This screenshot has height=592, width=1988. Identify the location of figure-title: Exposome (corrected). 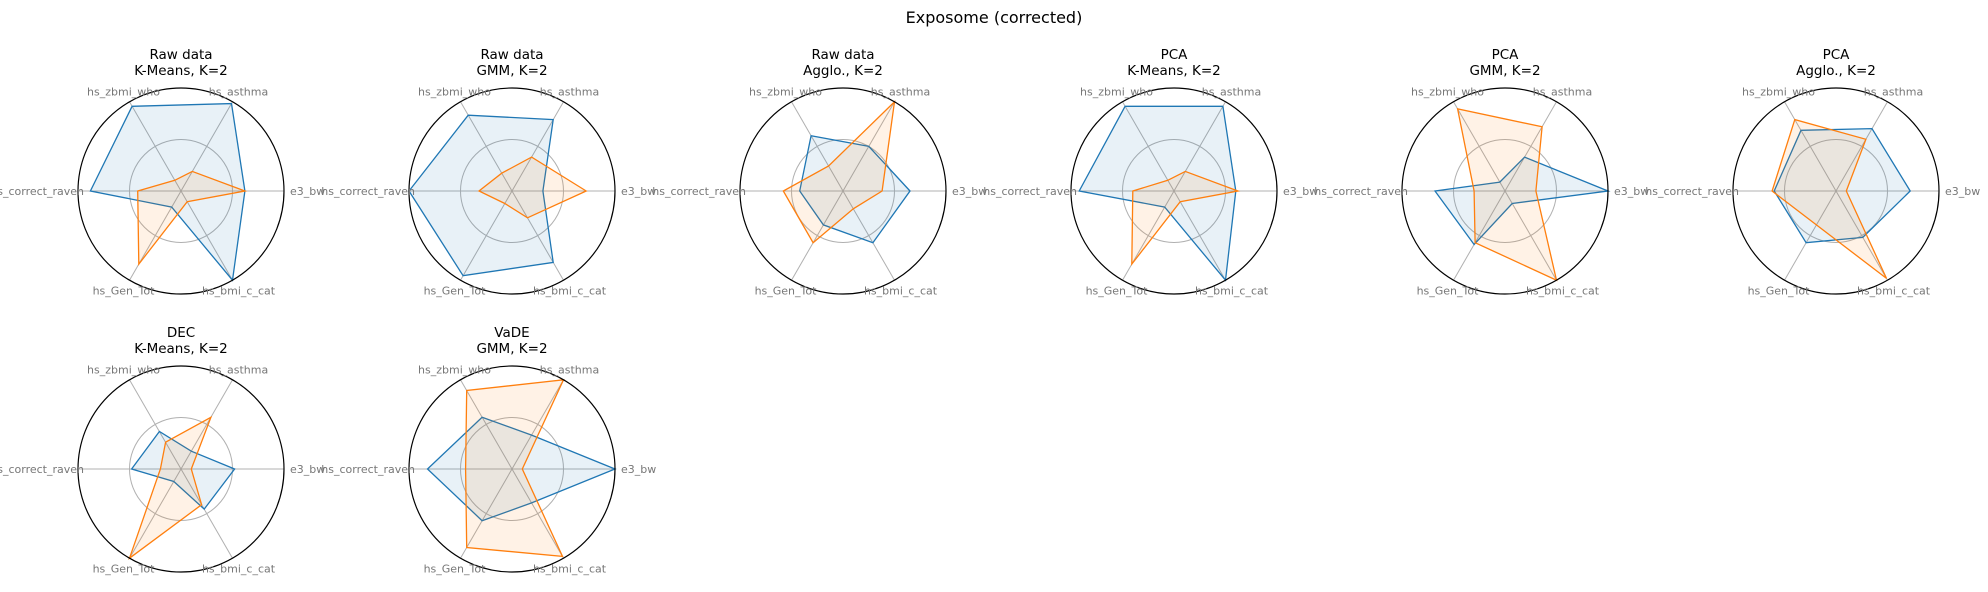
(994, 17).